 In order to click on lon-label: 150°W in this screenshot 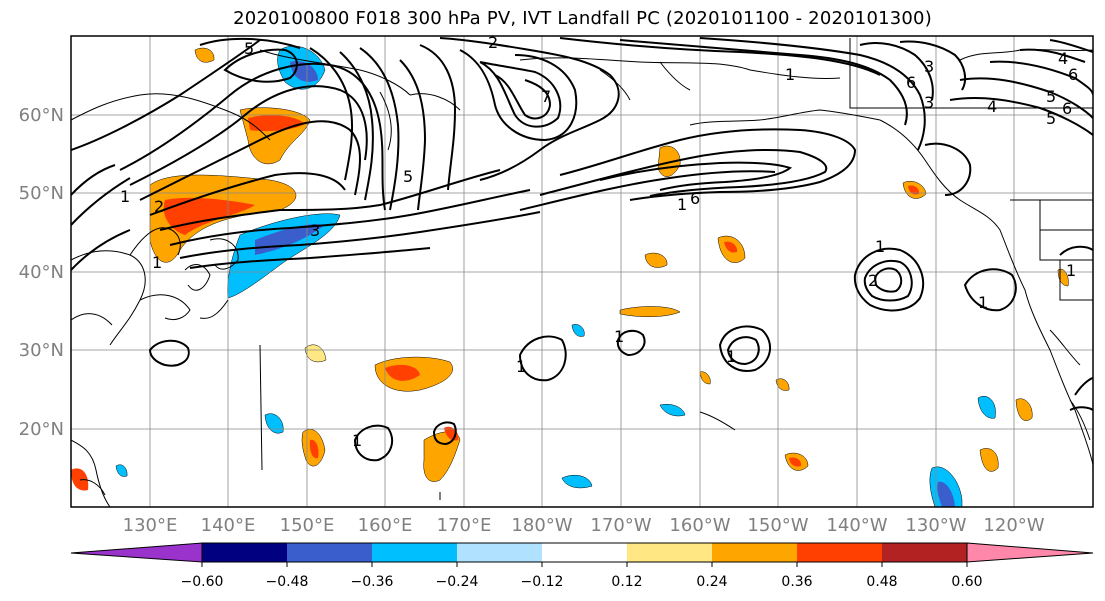, I will do `click(777, 525)`.